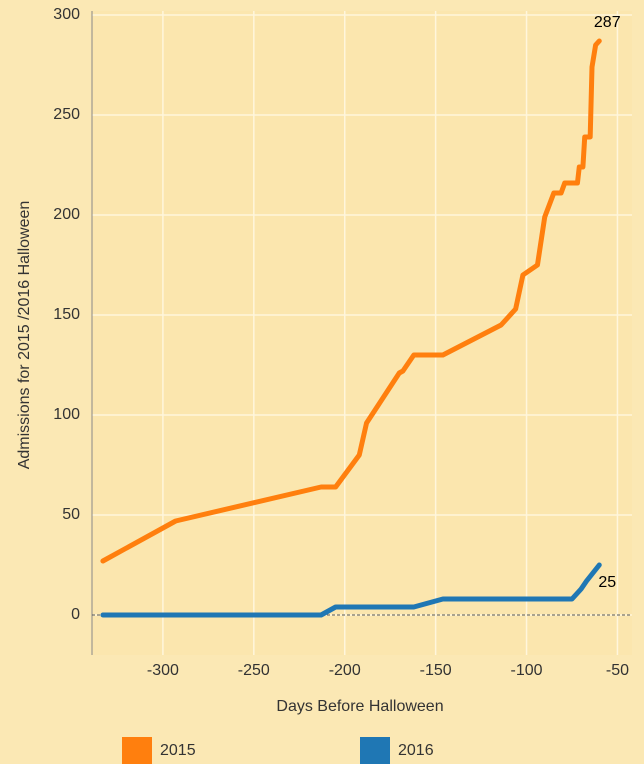  I want to click on series-line, so click(351, 590).